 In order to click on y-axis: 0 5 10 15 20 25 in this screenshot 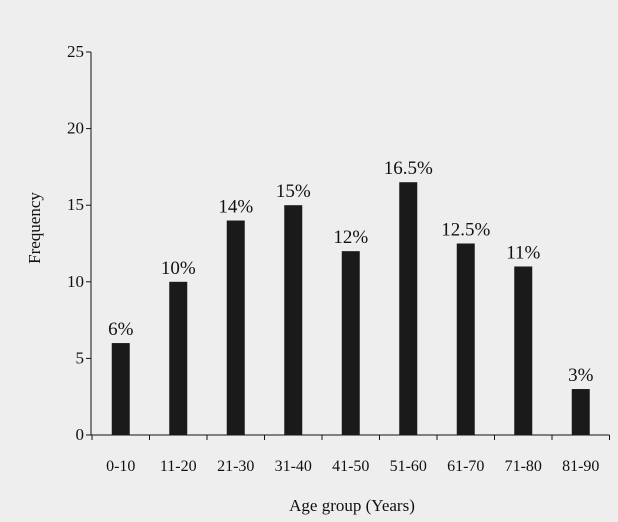, I will do `click(79, 243)`.